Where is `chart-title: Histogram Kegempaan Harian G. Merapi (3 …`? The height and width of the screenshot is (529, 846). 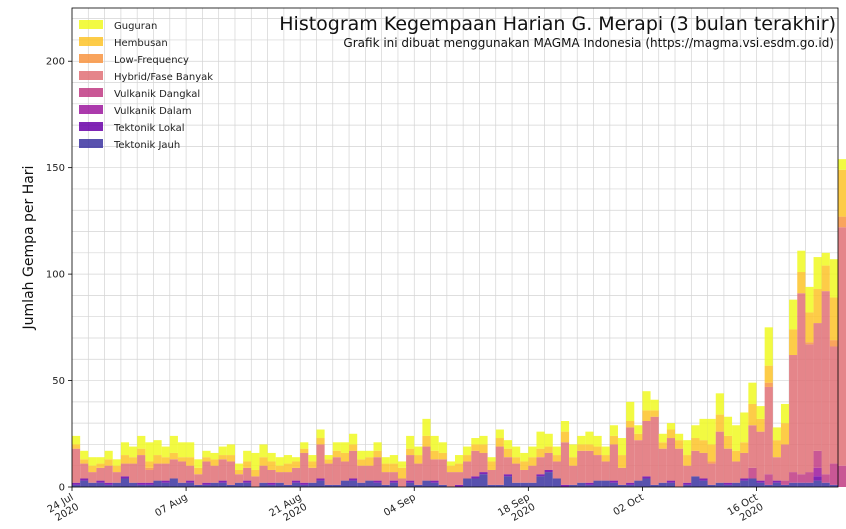
chart-title: Histogram Kegempaan Harian G. Merapi (3 … is located at coordinates (557, 24).